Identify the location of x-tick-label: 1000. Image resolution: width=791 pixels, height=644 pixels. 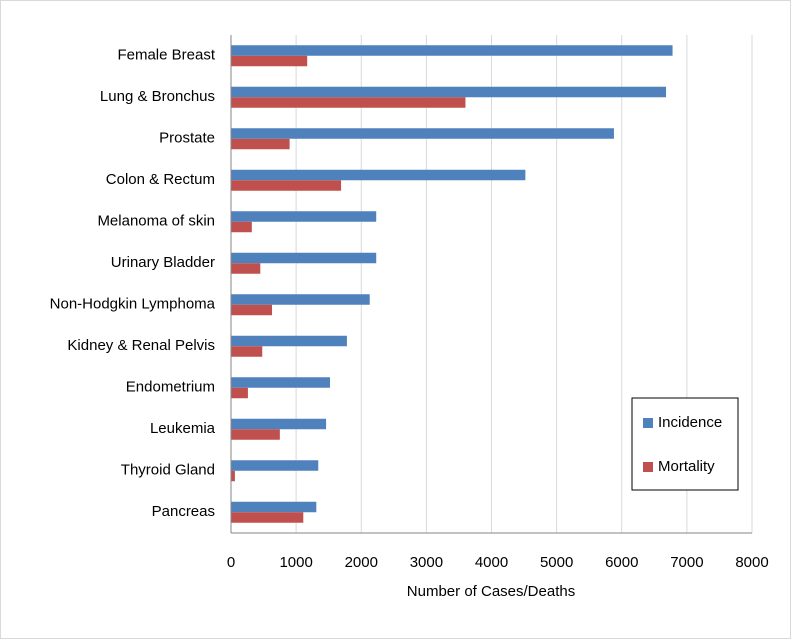
(295, 562).